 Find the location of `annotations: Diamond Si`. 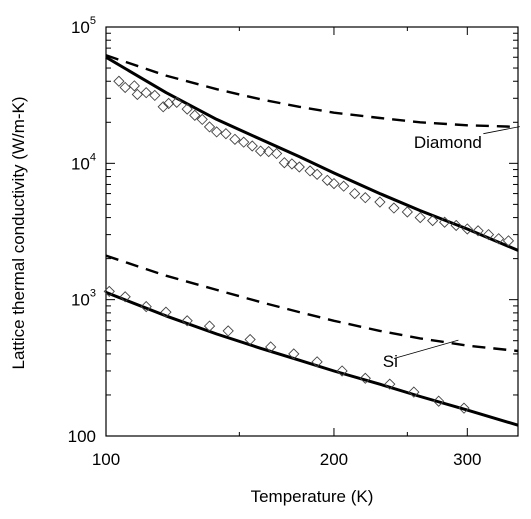

annotations: Diamond Si is located at coordinates (451, 248).